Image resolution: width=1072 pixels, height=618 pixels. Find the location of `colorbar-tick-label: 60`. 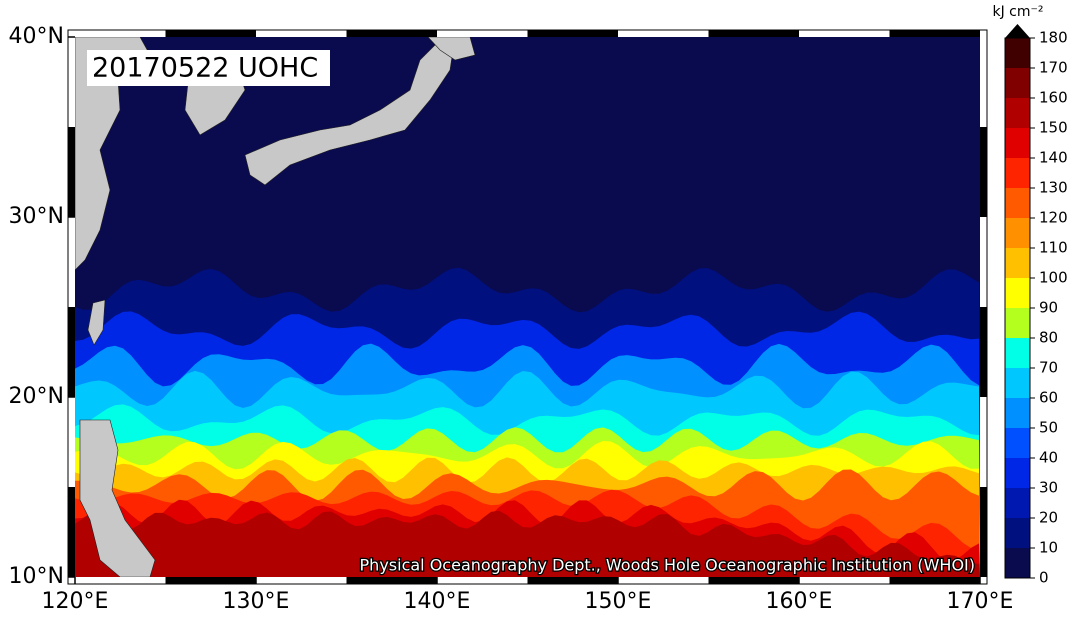

colorbar-tick-label: 60 is located at coordinates (1048, 398).